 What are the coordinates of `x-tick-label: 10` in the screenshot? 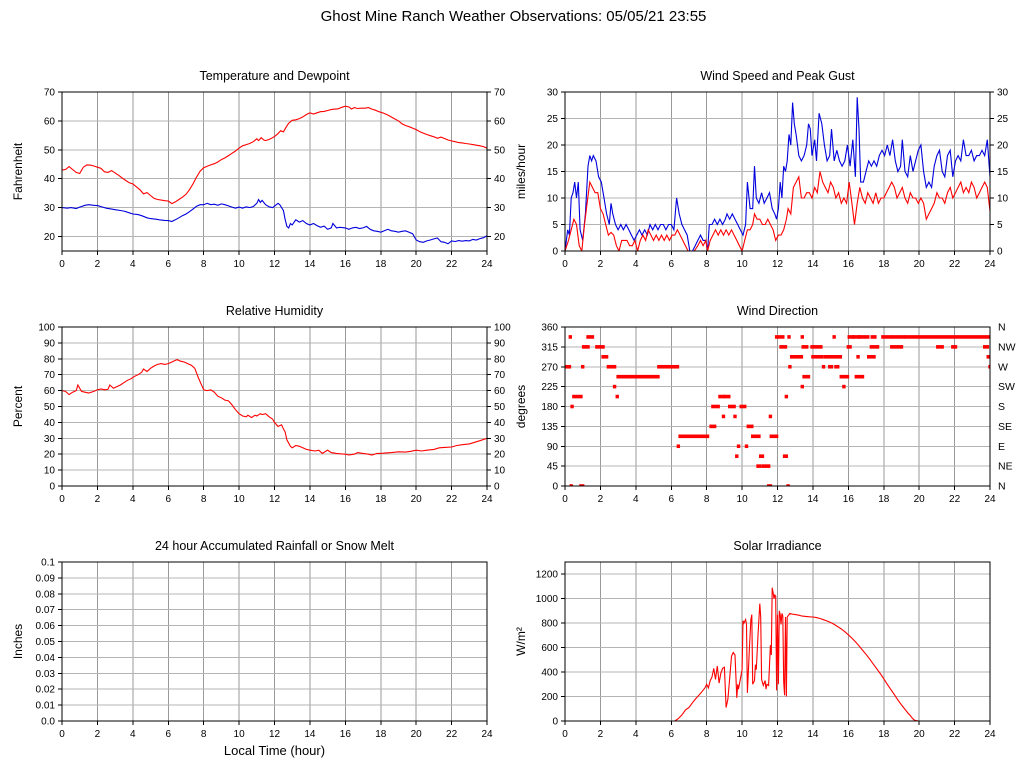 It's located at (743, 734).